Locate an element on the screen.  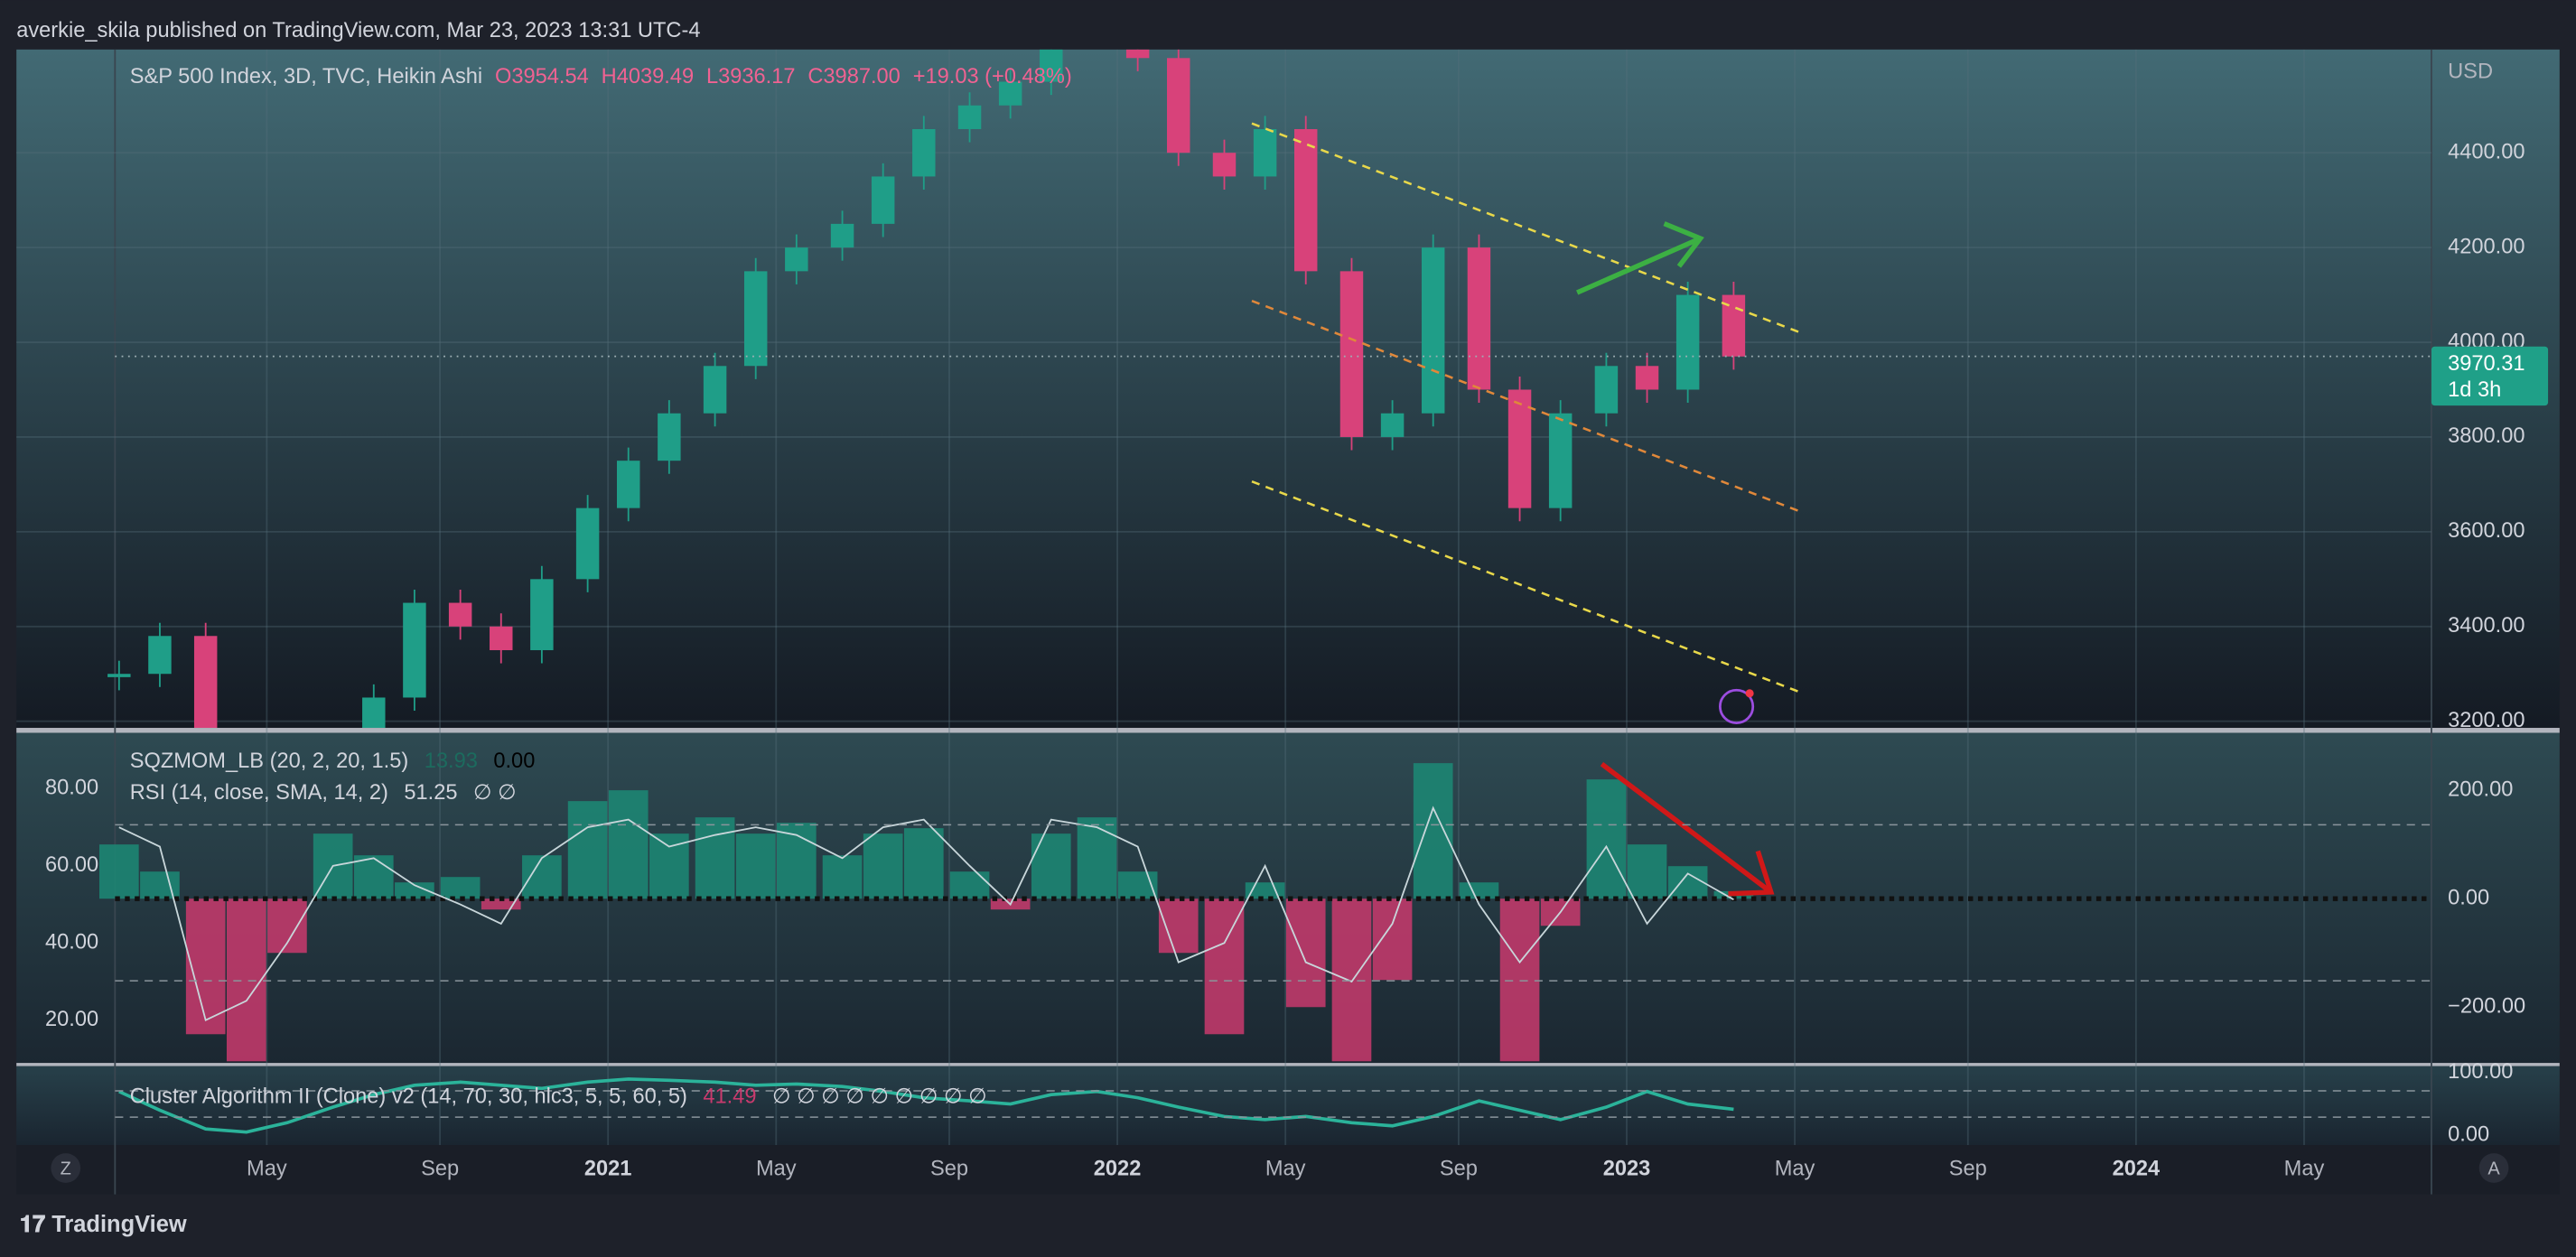
y-tick-label: 20.00 is located at coordinates (71, 1019).